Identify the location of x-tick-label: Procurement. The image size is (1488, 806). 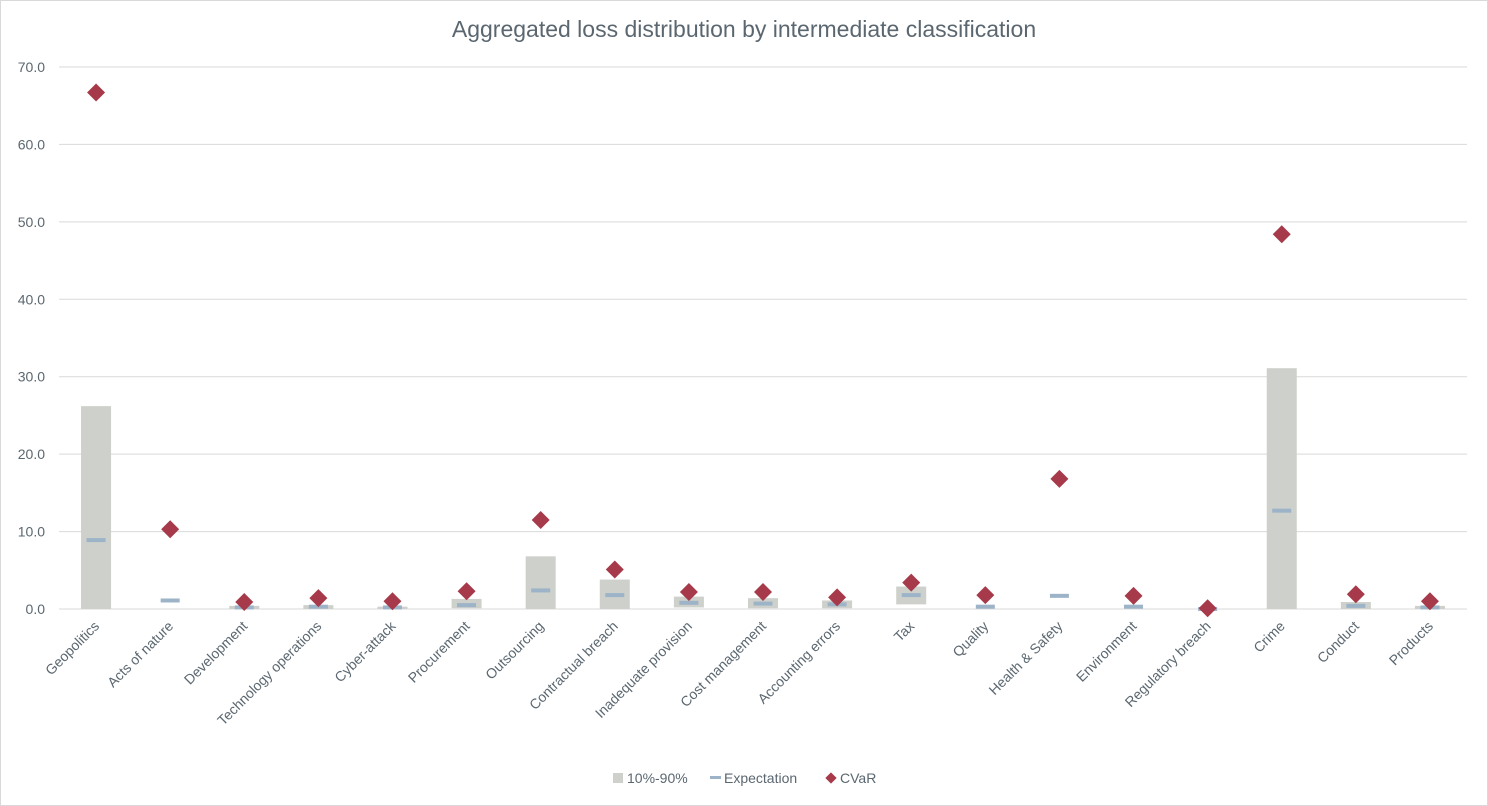
(439, 652).